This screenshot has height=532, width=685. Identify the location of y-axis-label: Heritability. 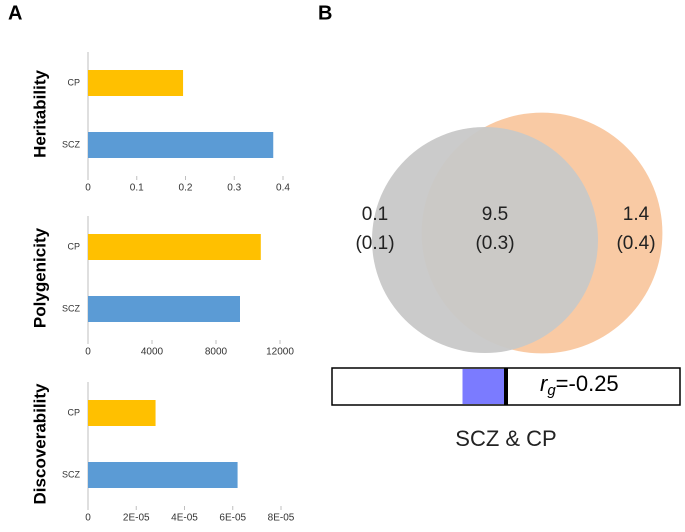
(39, 114).